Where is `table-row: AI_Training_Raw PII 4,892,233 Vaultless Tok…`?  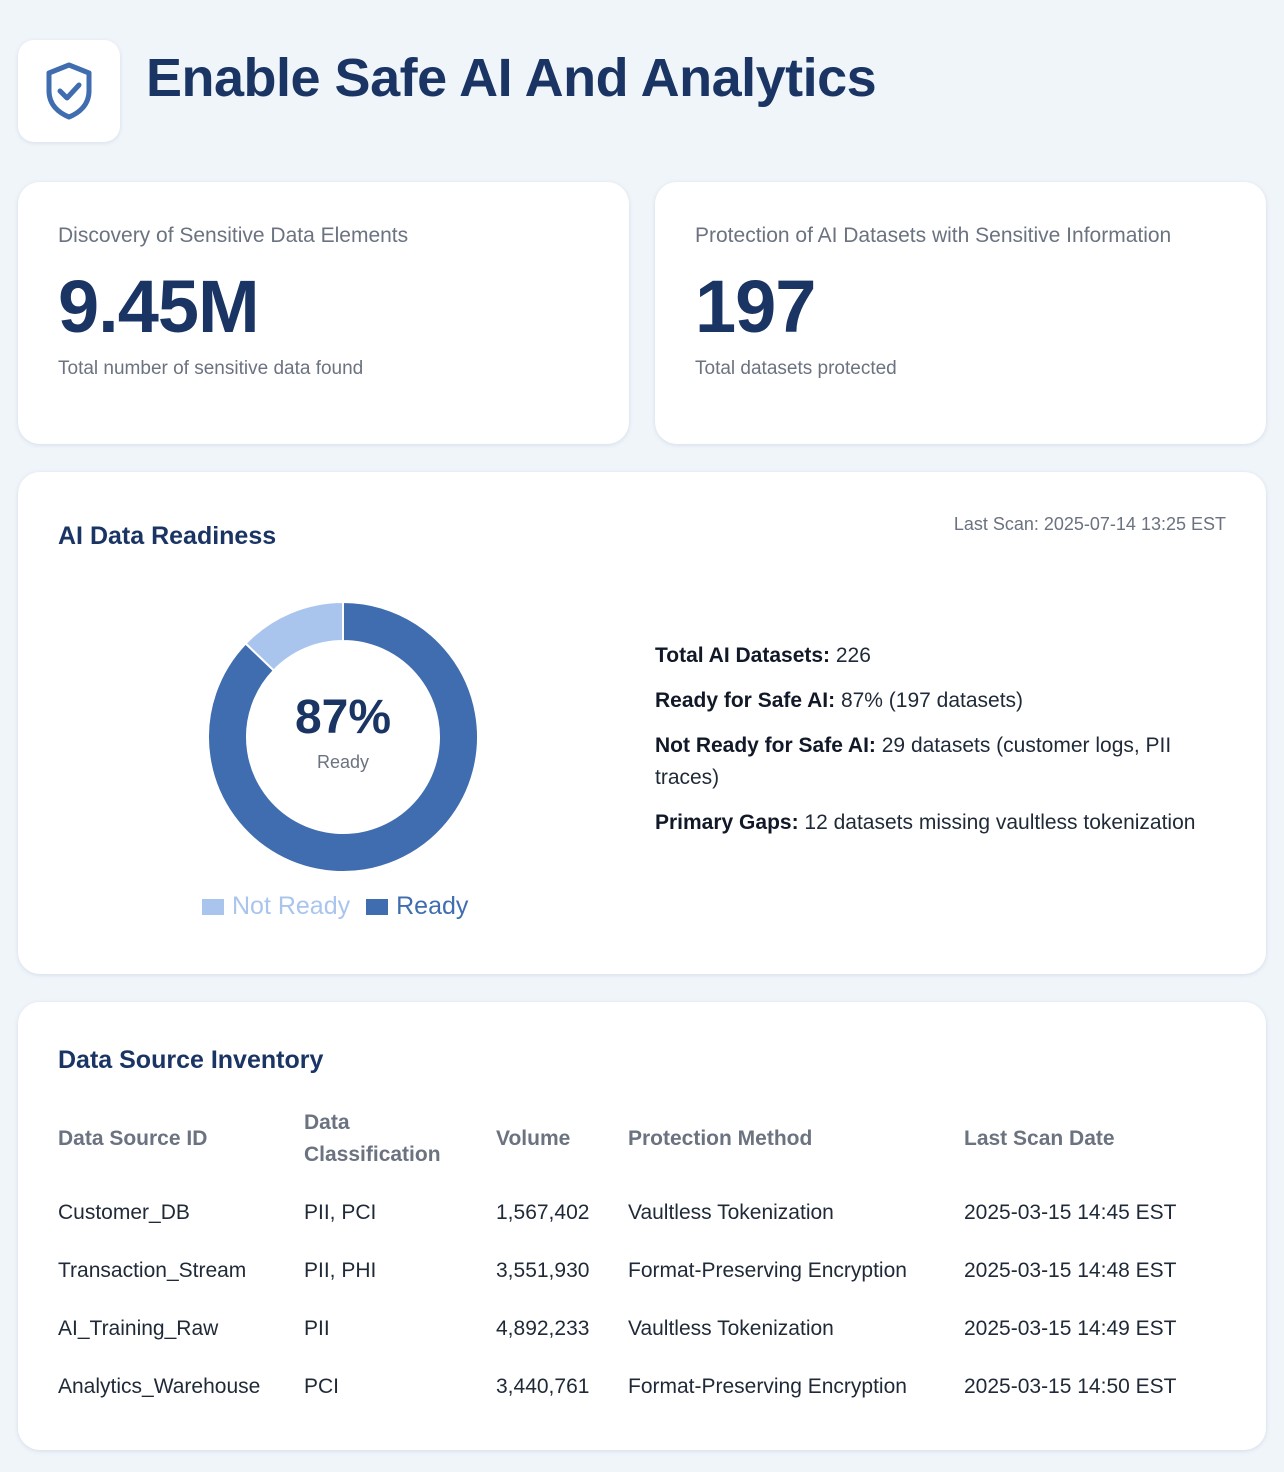 table-row: AI_Training_Raw PII 4,892,233 Vaultless Tok… is located at coordinates (641, 1329).